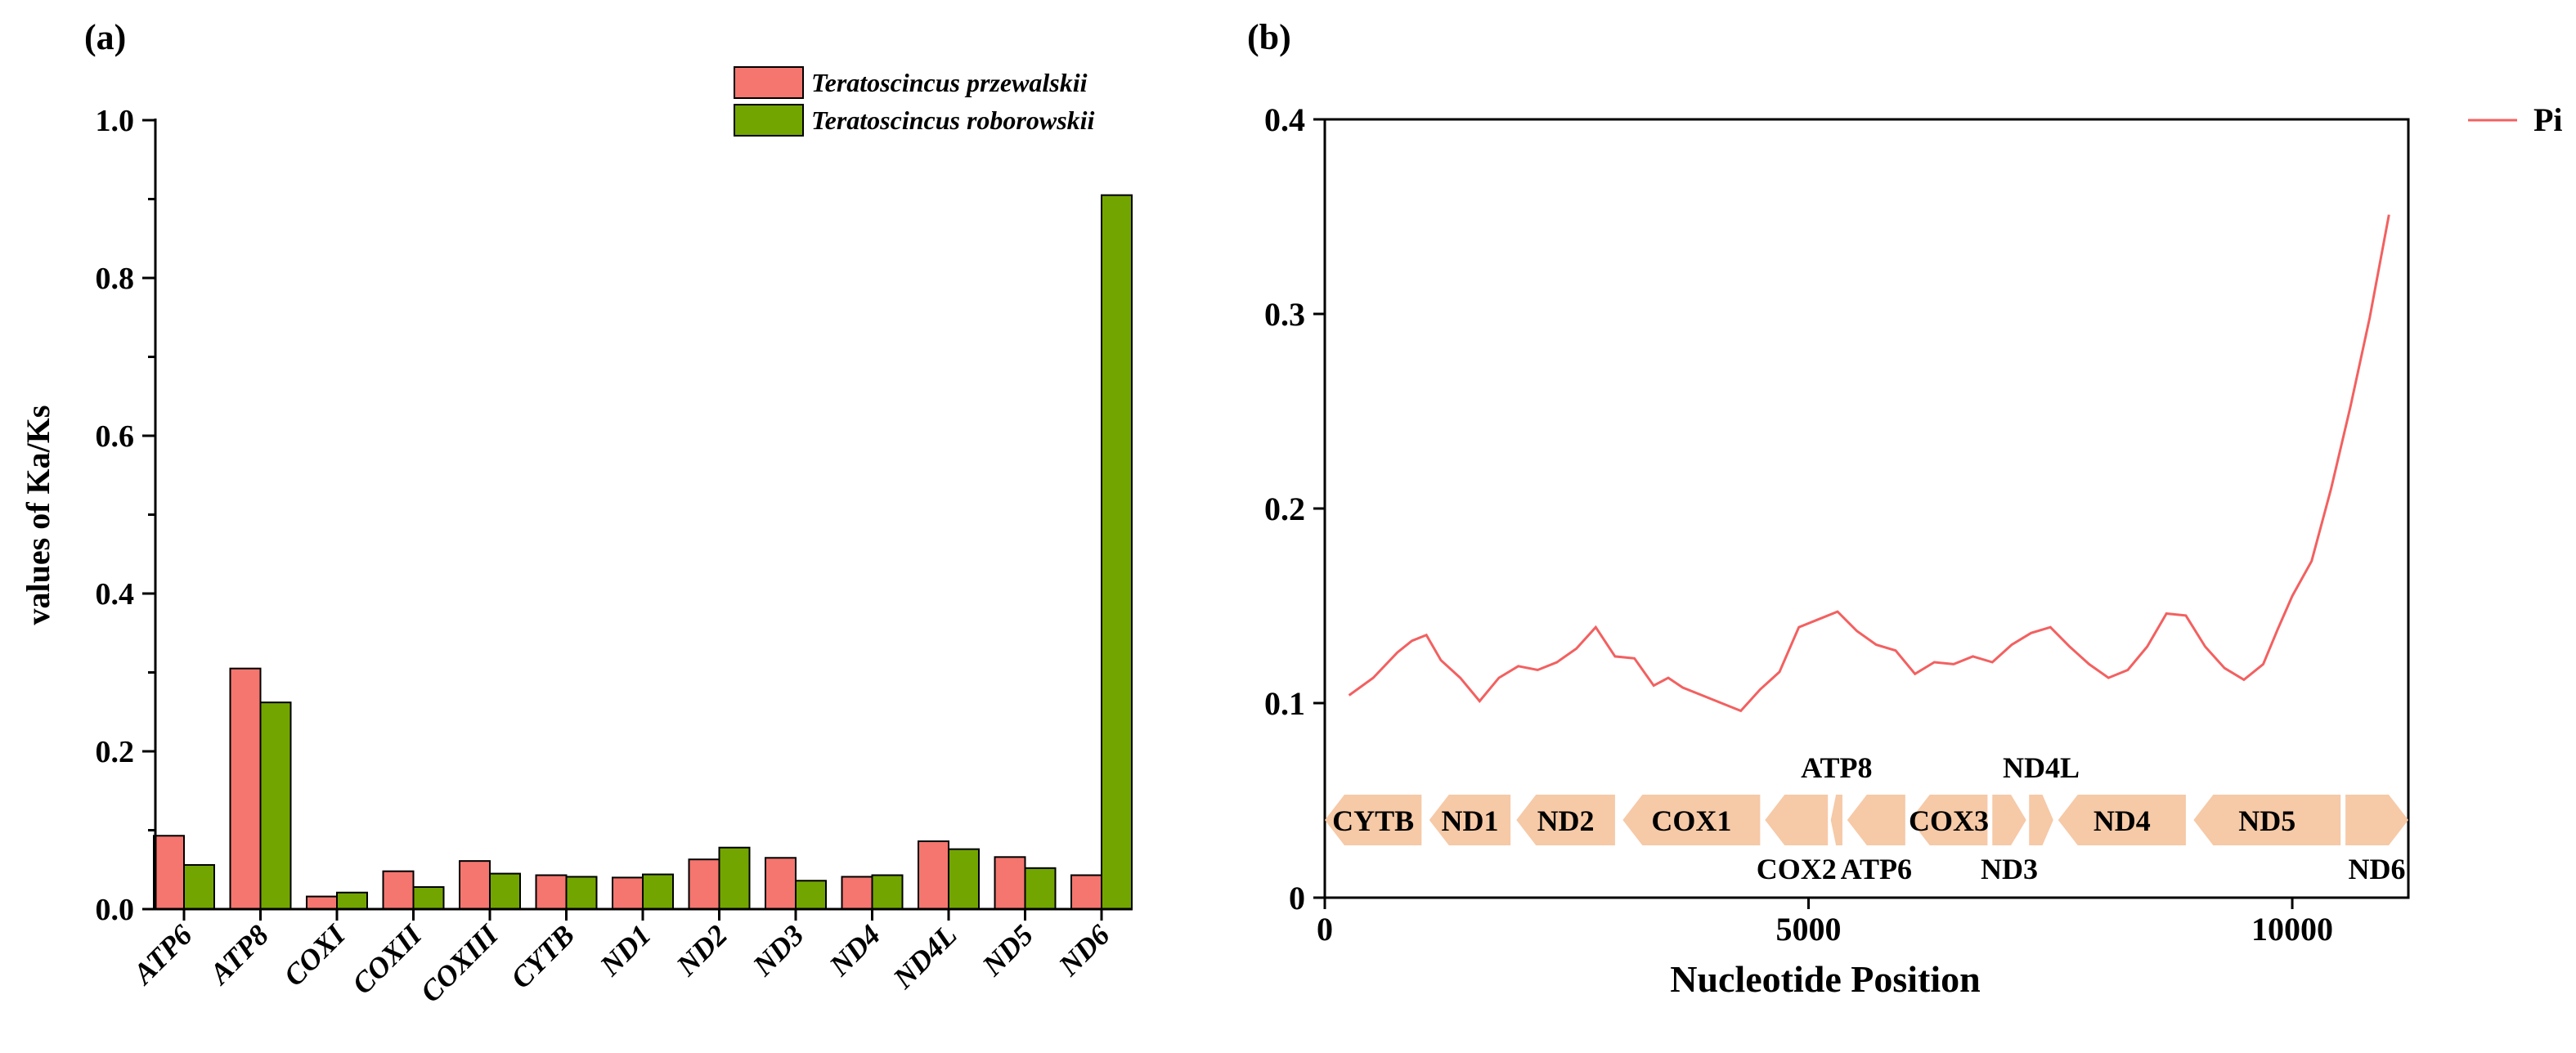  What do you see at coordinates (2041, 820) in the screenshot?
I see `gene-nd4l` at bounding box center [2041, 820].